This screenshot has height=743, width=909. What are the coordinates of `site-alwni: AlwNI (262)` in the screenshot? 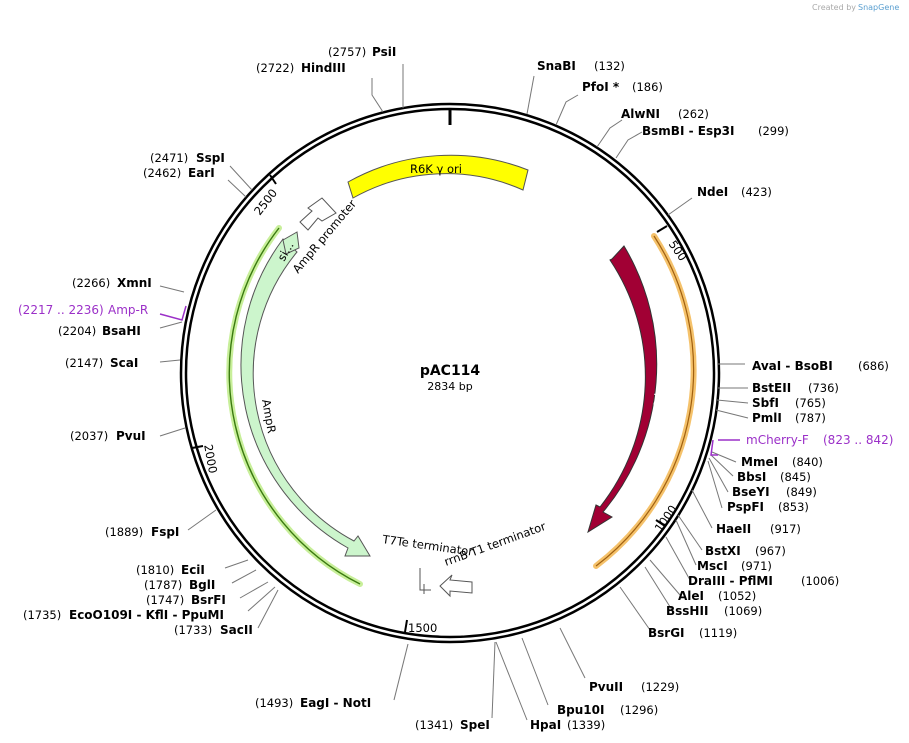 It's located at (665, 114).